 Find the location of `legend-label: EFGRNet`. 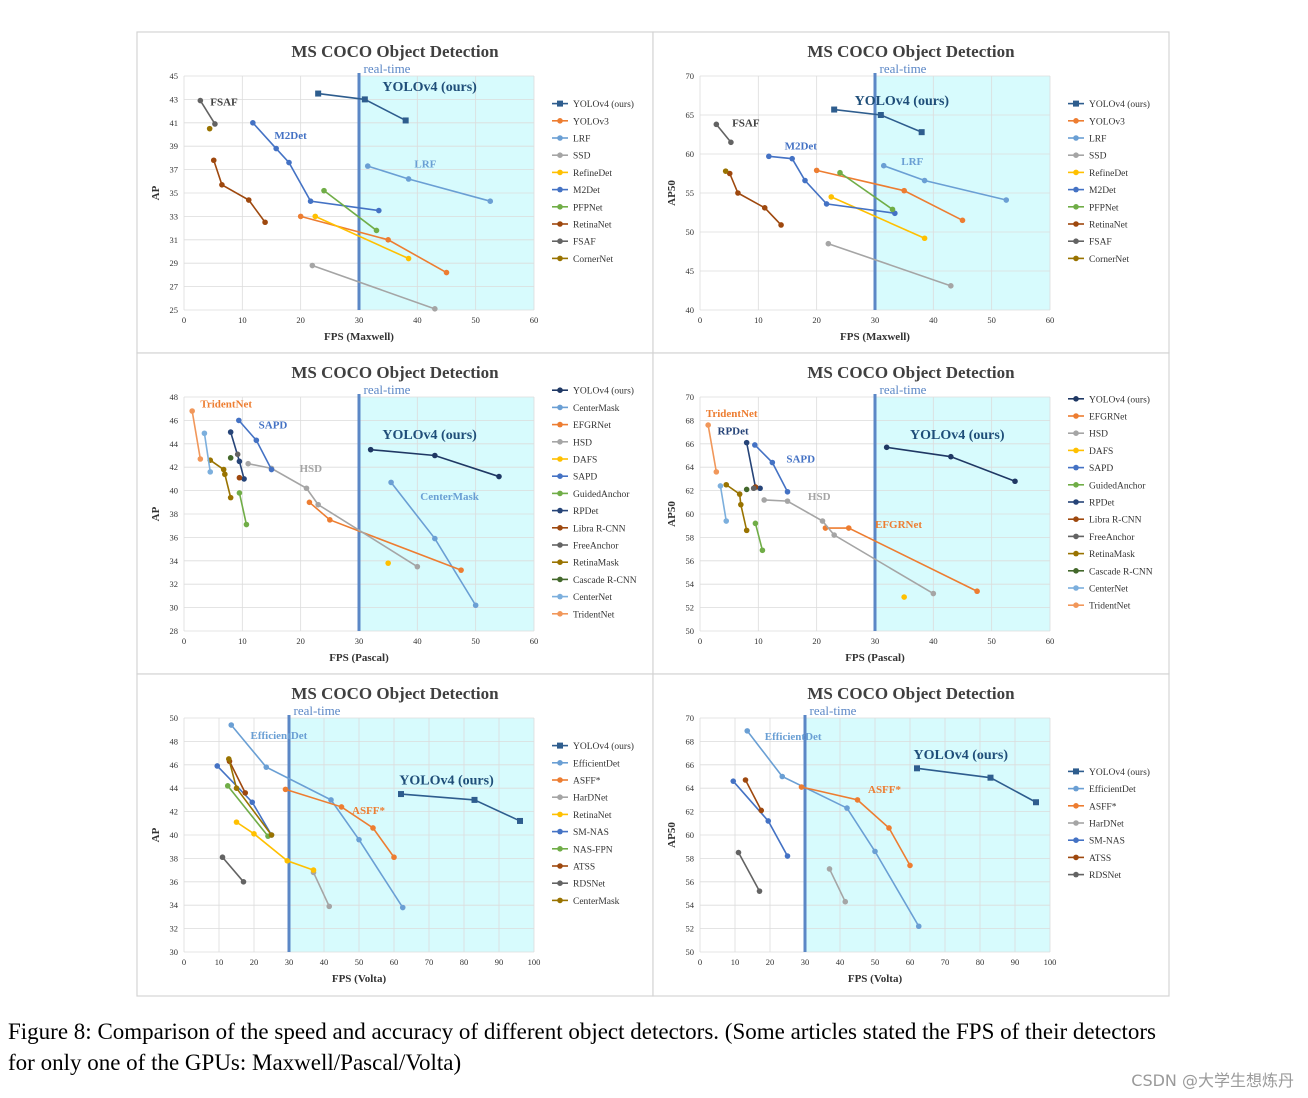

legend-label: EFGRNet is located at coordinates (592, 426).